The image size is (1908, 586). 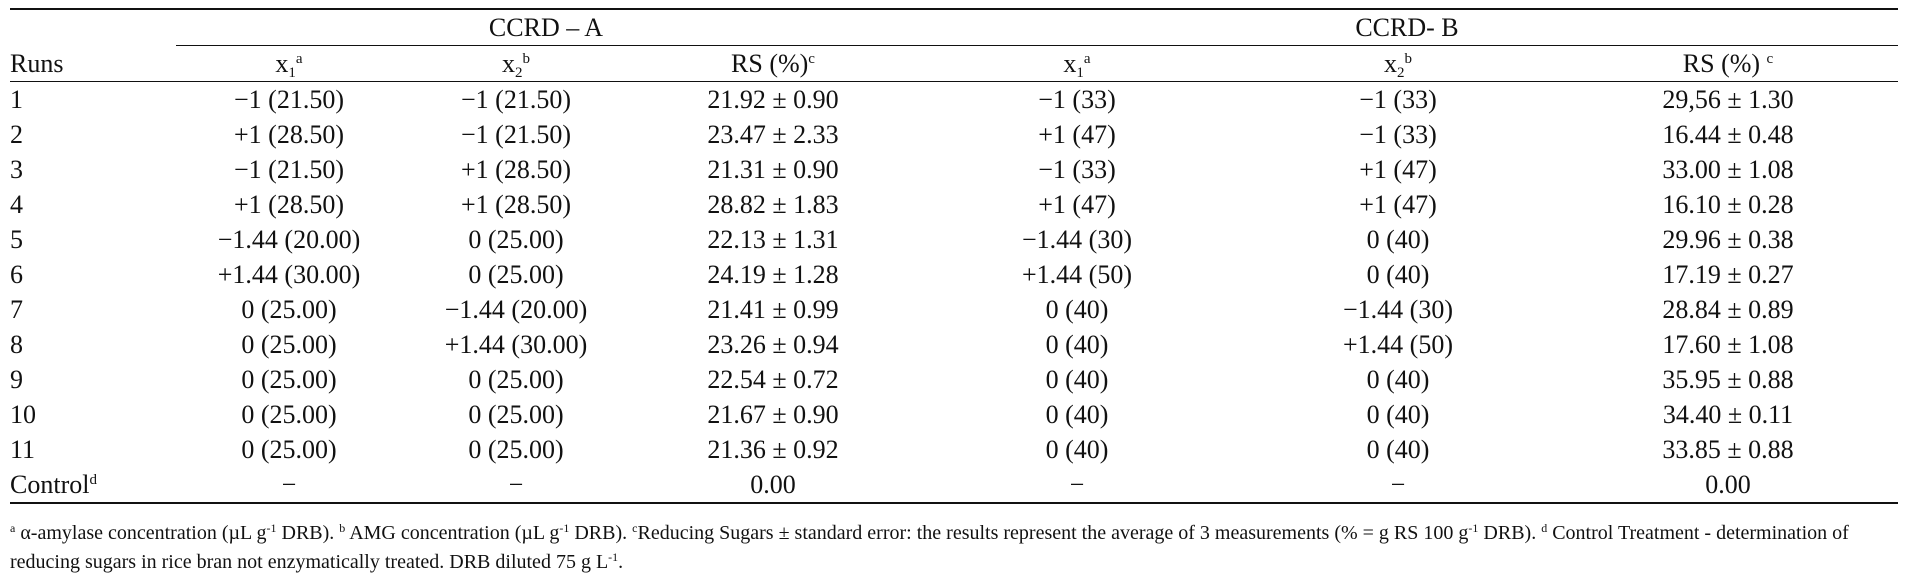 What do you see at coordinates (16, 379) in the screenshot?
I see `cell-run: 9` at bounding box center [16, 379].